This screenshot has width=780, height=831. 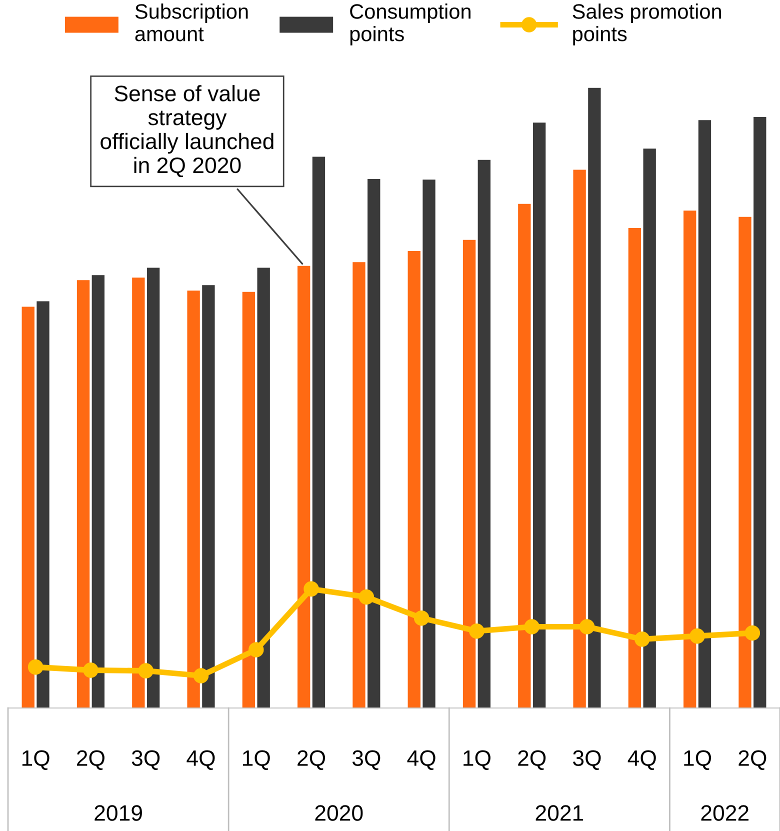 I want to click on legend-label: Sales promotion points, so click(x=646, y=25).